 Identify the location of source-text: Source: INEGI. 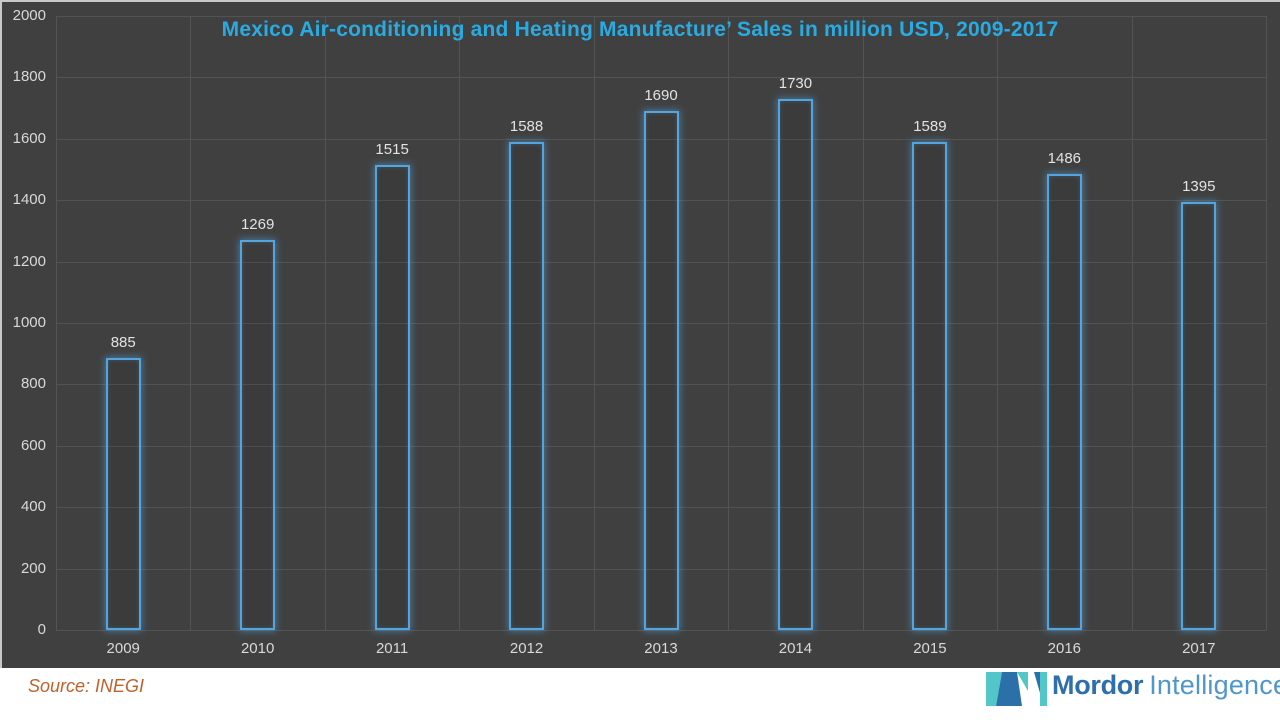
(86, 686).